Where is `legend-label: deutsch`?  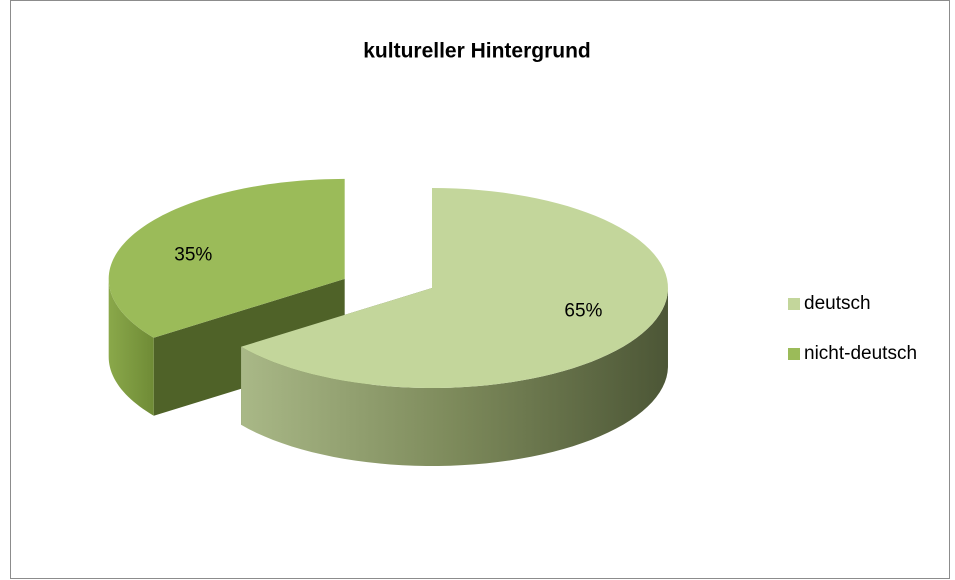 legend-label: deutsch is located at coordinates (837, 303).